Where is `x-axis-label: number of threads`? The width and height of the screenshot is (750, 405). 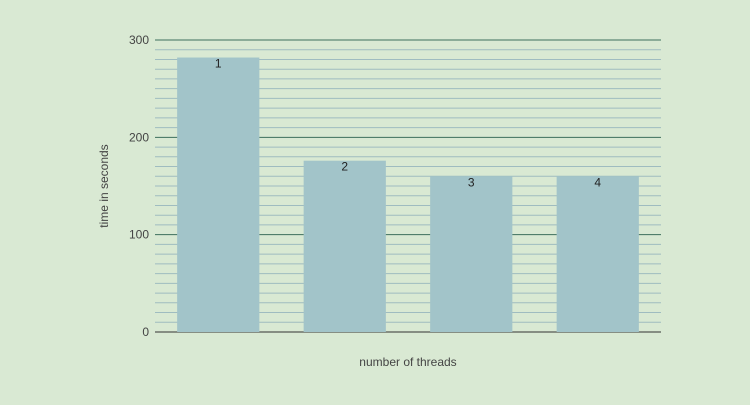
x-axis-label: number of threads is located at coordinates (407, 362).